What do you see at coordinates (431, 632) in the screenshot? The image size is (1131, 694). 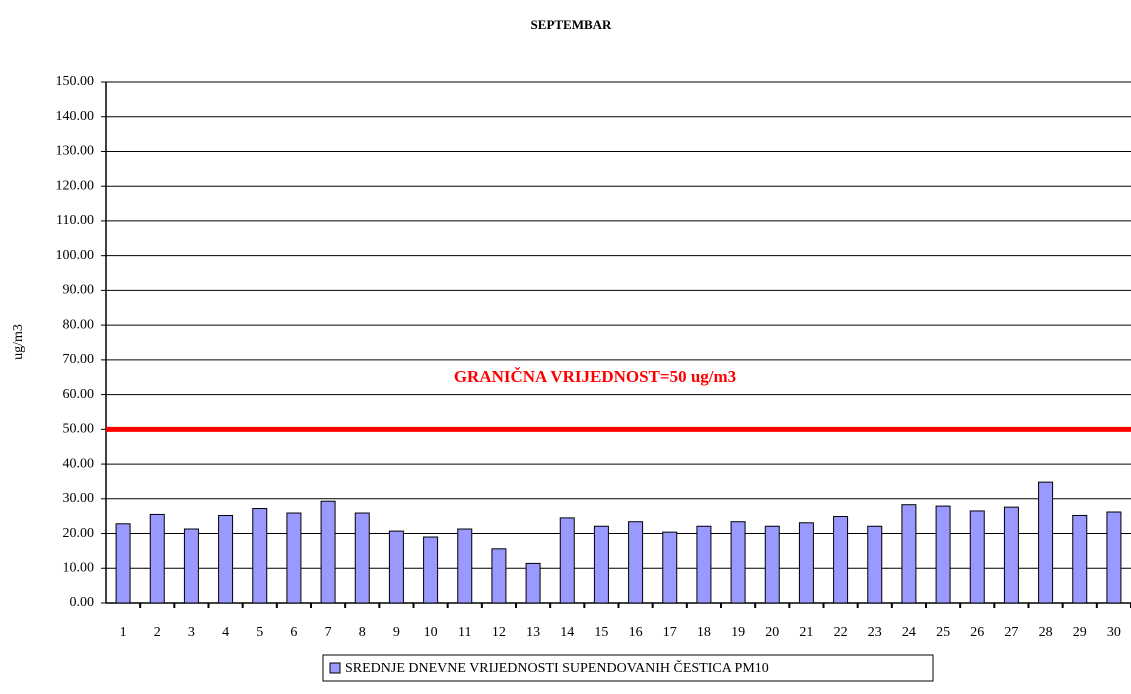 I see `x-tick-label: 10` at bounding box center [431, 632].